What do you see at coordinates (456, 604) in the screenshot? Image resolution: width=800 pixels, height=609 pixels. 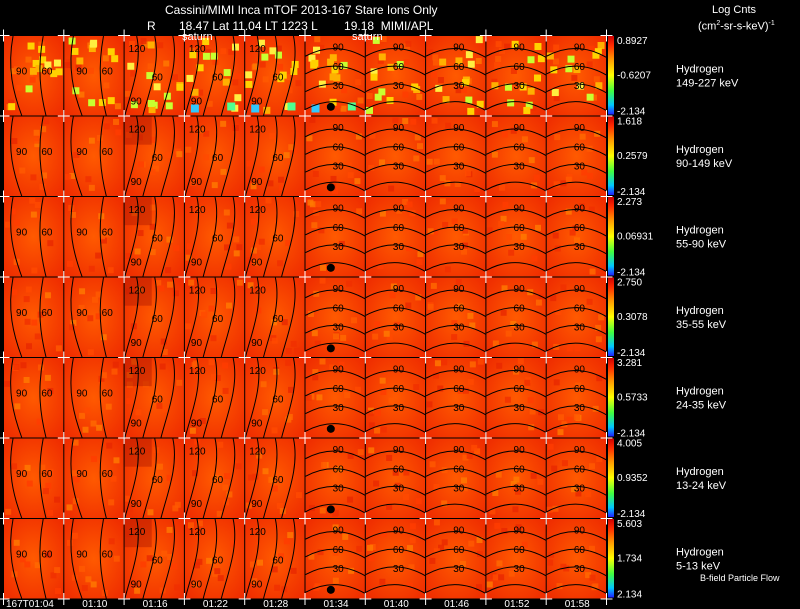 I see `x-tick-label: 01:46` at bounding box center [456, 604].